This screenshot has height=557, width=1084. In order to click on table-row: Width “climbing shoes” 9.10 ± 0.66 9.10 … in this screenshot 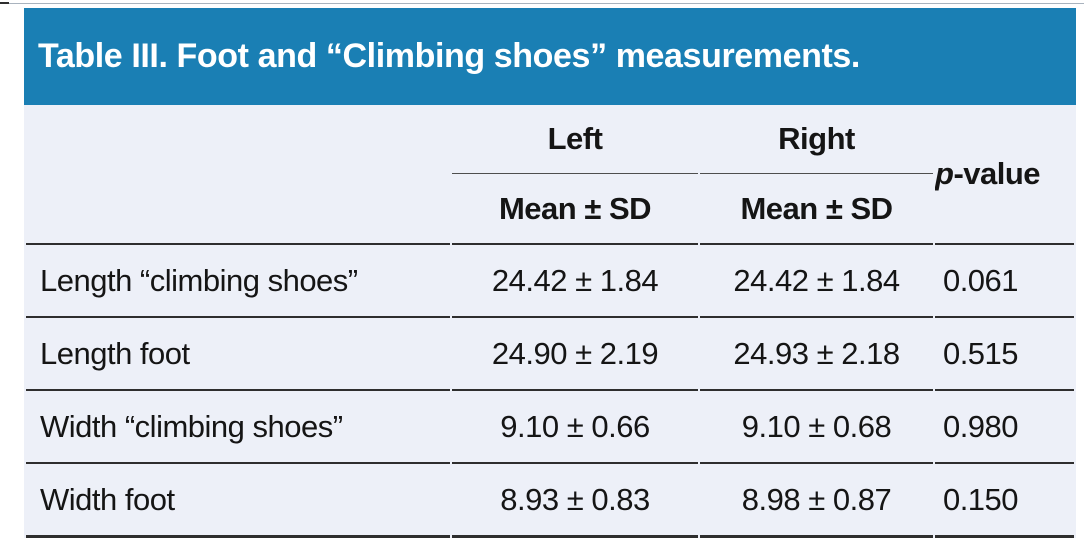, I will do `click(550, 425)`.